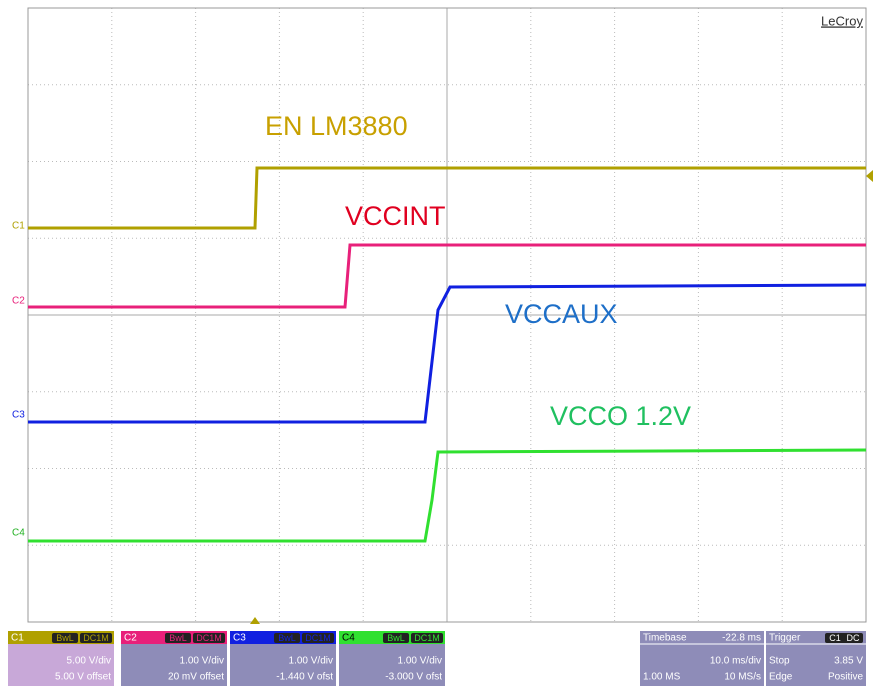 Image resolution: width=873 pixels, height=687 pixels. I want to click on trigger-time-marker, so click(255, 620).